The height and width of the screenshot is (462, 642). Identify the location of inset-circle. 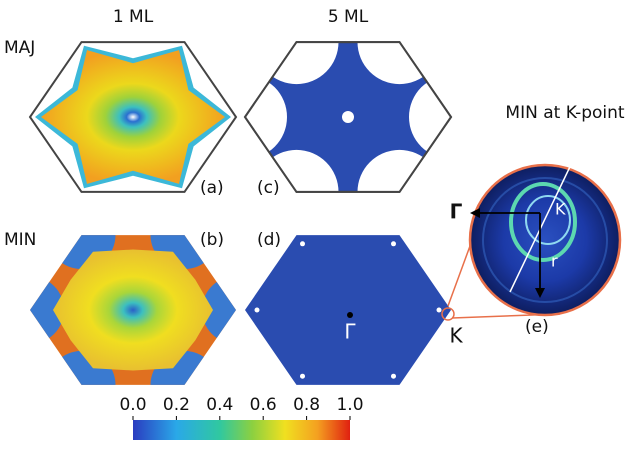
(545, 240).